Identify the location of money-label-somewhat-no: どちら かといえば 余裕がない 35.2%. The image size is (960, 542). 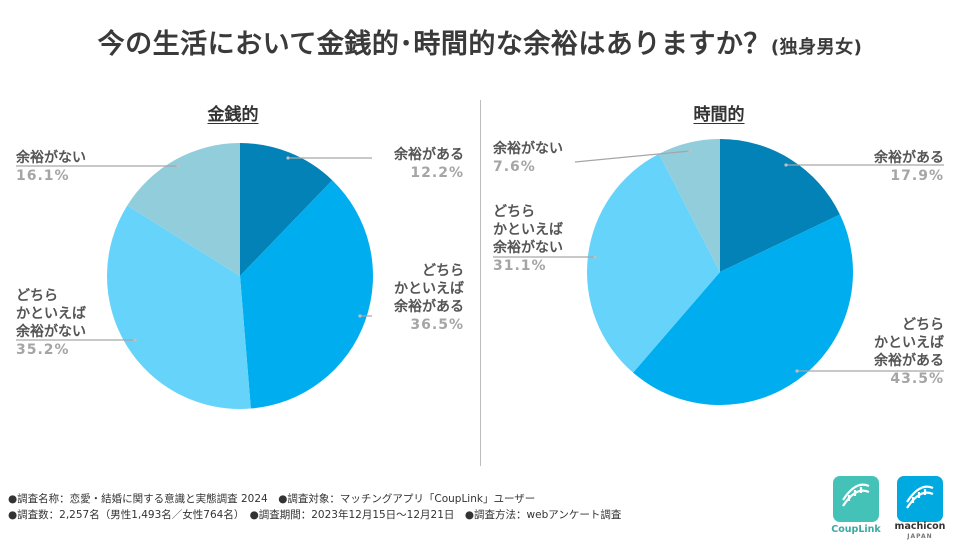
(51, 323).